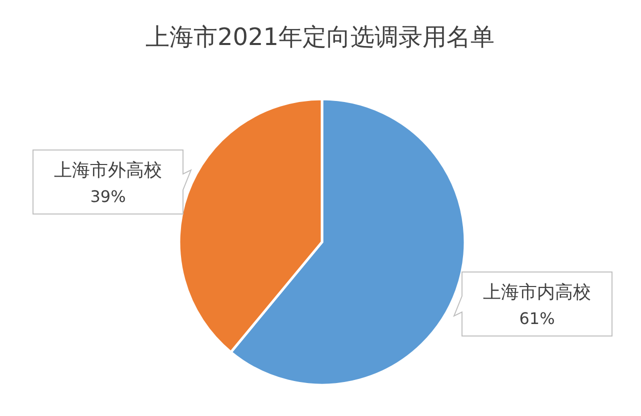  I want to click on data-label: 61%, so click(537, 318).